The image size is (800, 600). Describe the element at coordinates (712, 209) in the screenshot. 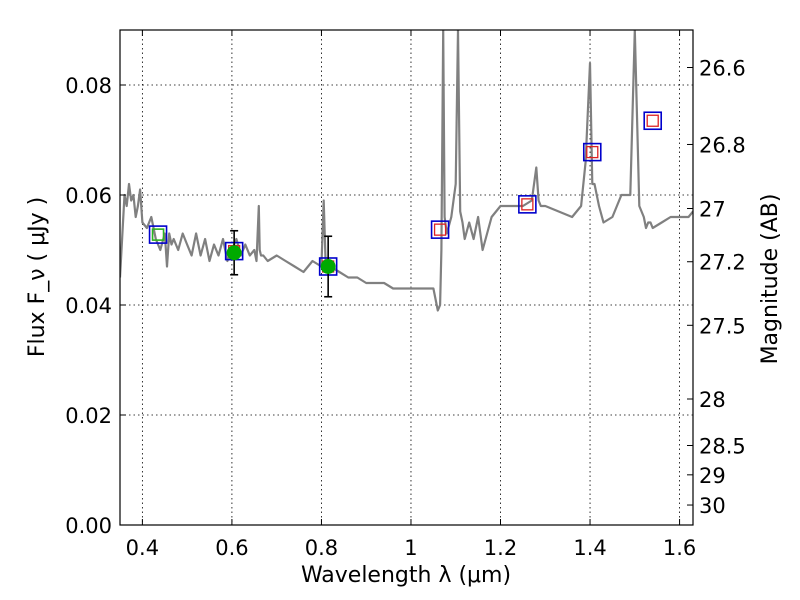

I see `y-right-tick-label: 27` at that location.